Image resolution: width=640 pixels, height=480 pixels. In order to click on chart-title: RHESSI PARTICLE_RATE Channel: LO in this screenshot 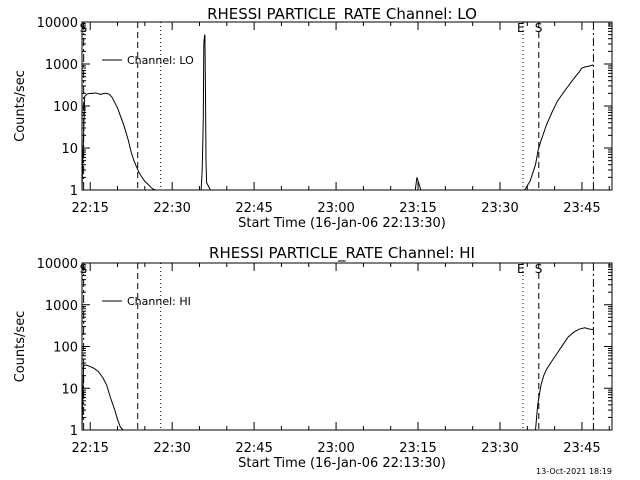, I will do `click(342, 14)`.